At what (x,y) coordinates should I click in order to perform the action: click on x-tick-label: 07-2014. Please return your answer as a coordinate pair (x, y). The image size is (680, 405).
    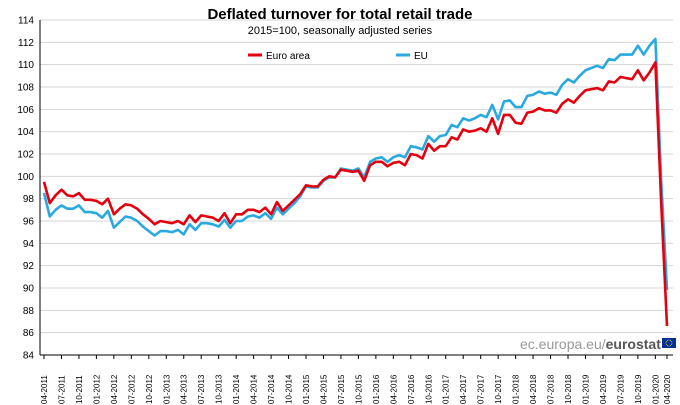
    Looking at the image, I should click on (271, 389).